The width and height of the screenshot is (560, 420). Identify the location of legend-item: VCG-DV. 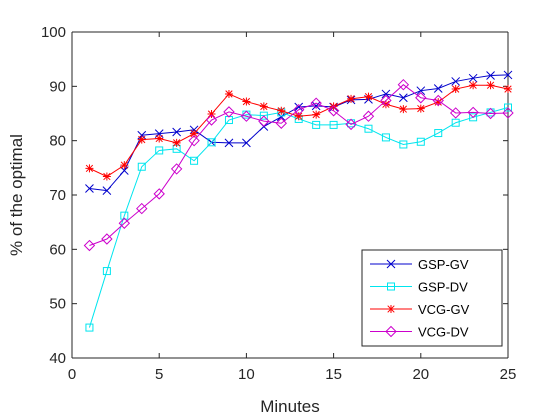
(419, 332).